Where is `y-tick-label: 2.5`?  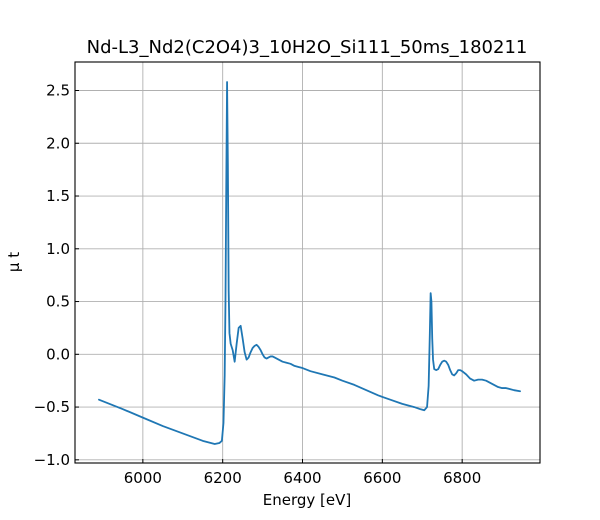 y-tick-label: 2.5 is located at coordinates (58, 90).